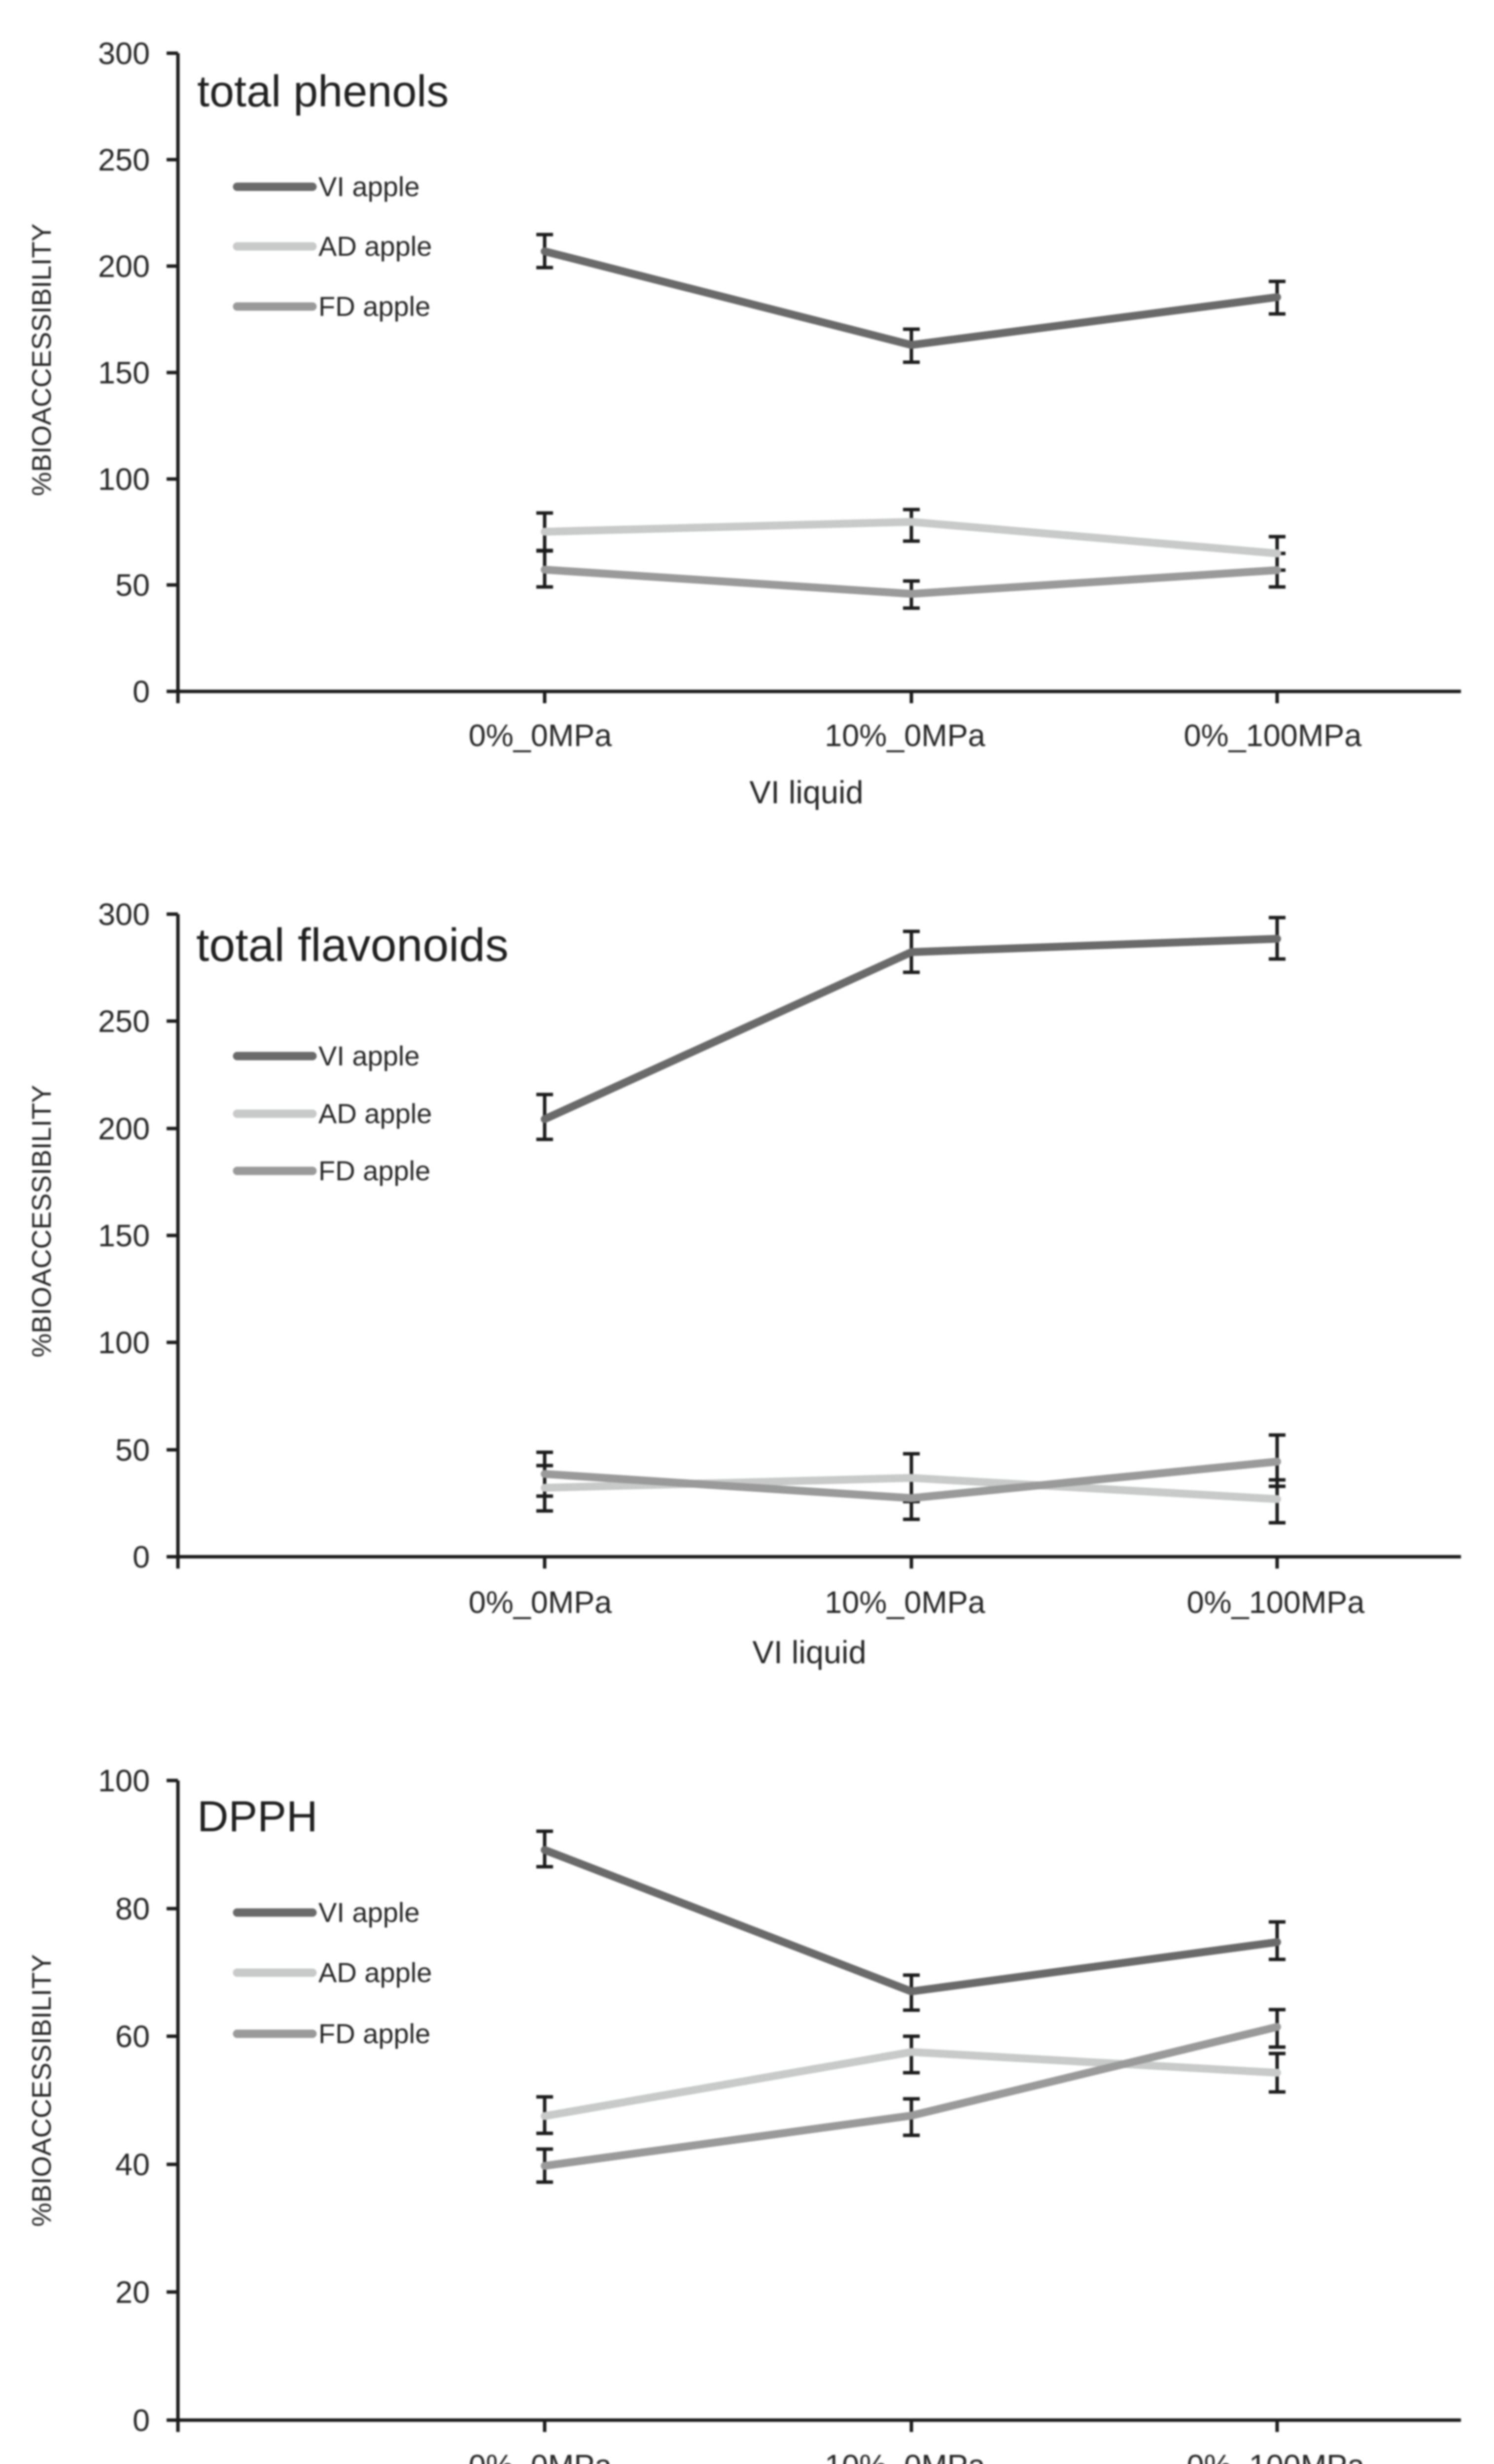 The height and width of the screenshot is (2464, 1494). I want to click on svg-text: 80, so click(132, 1909).